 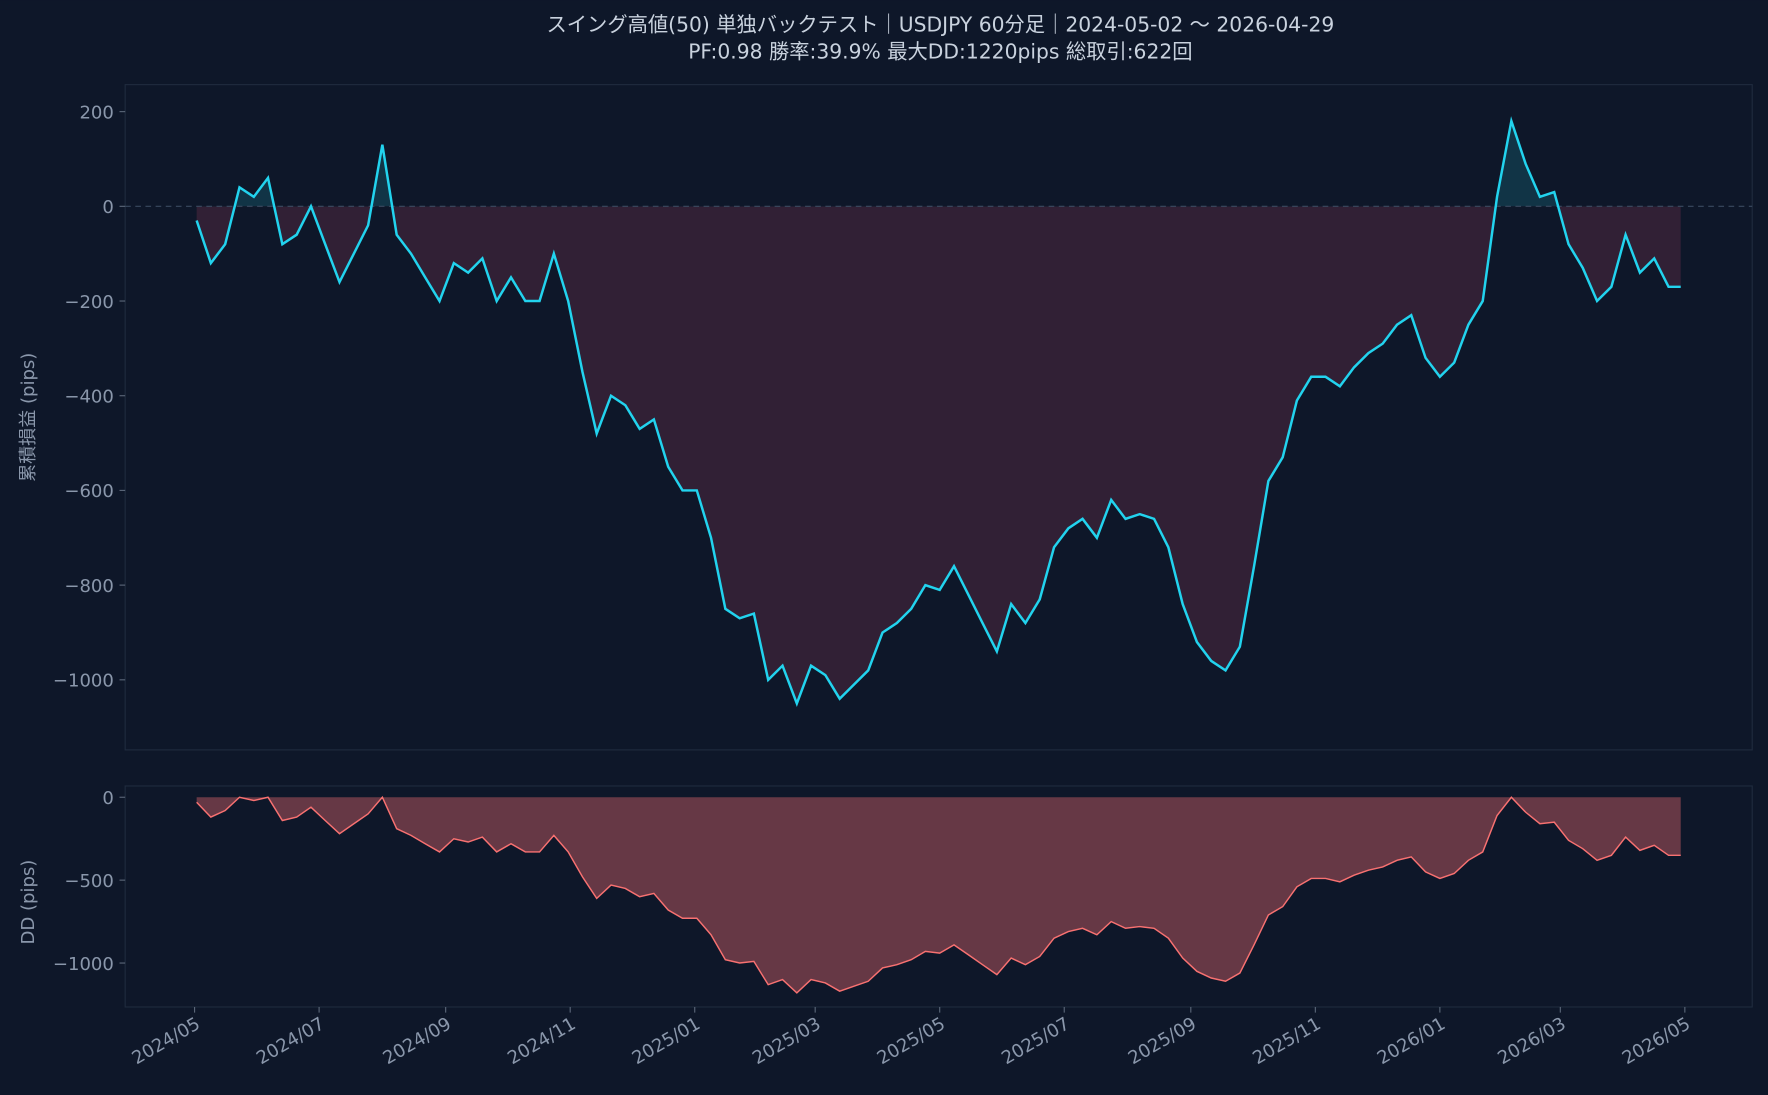 I want to click on y-tick-label: −400, so click(x=89, y=396).